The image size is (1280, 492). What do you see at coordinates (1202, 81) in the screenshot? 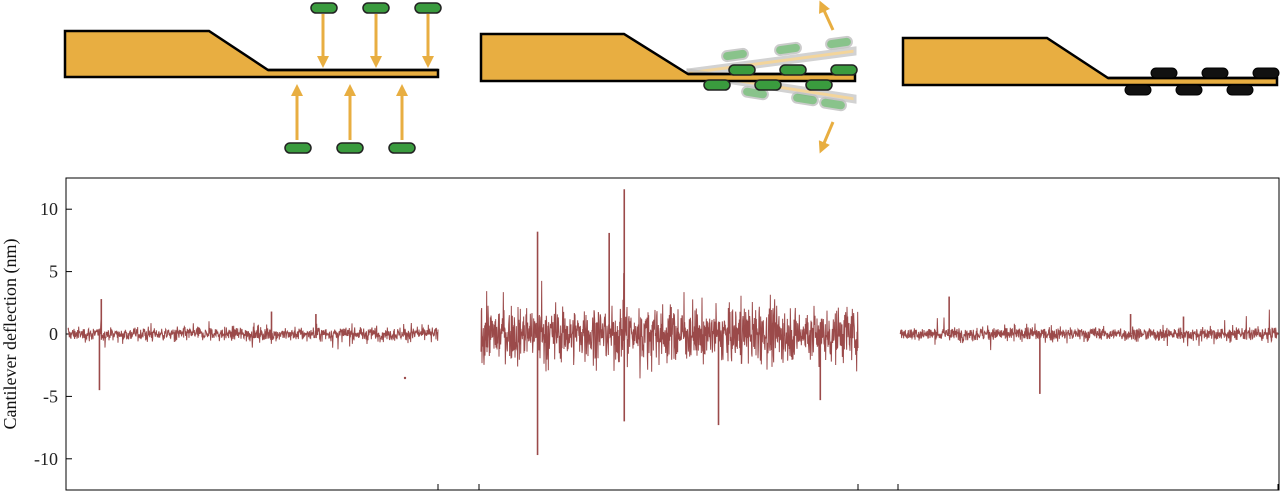
I see `molecules-bound` at bounding box center [1202, 81].